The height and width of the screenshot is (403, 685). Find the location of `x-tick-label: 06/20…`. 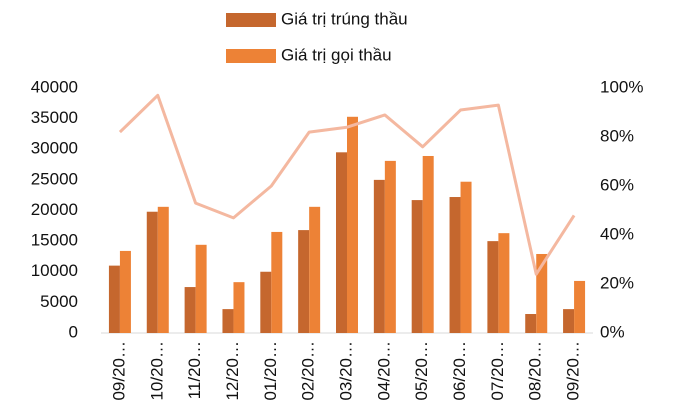

x-tick-label: 06/20… is located at coordinates (459, 371).